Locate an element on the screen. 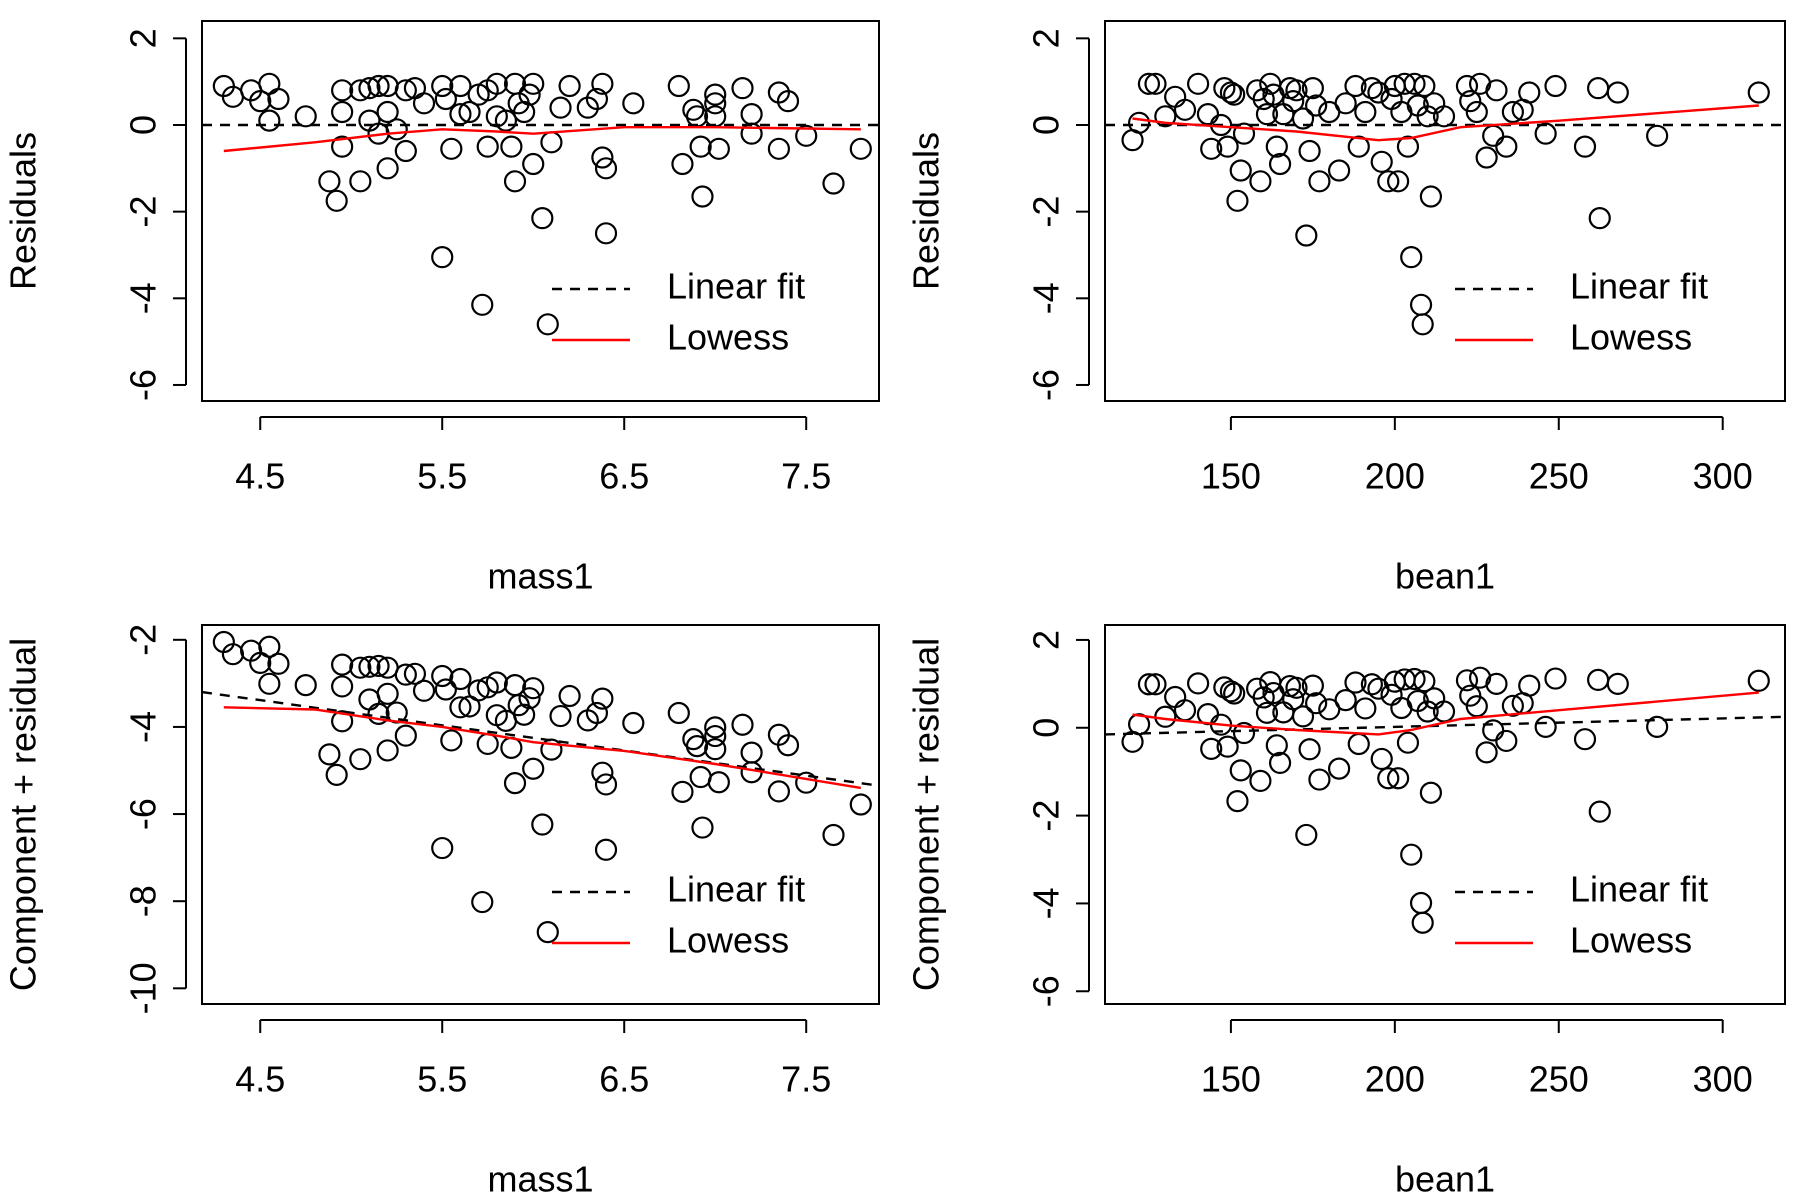 The height and width of the screenshot is (1200, 1800). y-axis-label: Residuals is located at coordinates (926, 211).